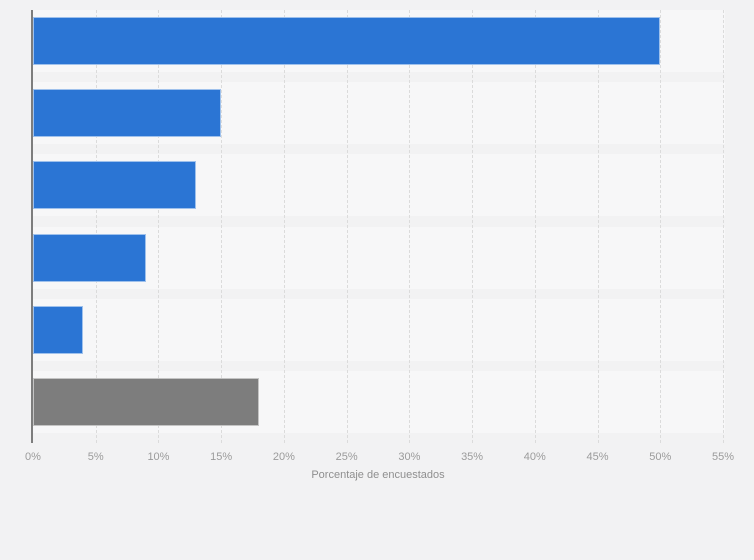 This screenshot has width=754, height=560. What do you see at coordinates (95, 457) in the screenshot?
I see `x-tick-label: 5%` at bounding box center [95, 457].